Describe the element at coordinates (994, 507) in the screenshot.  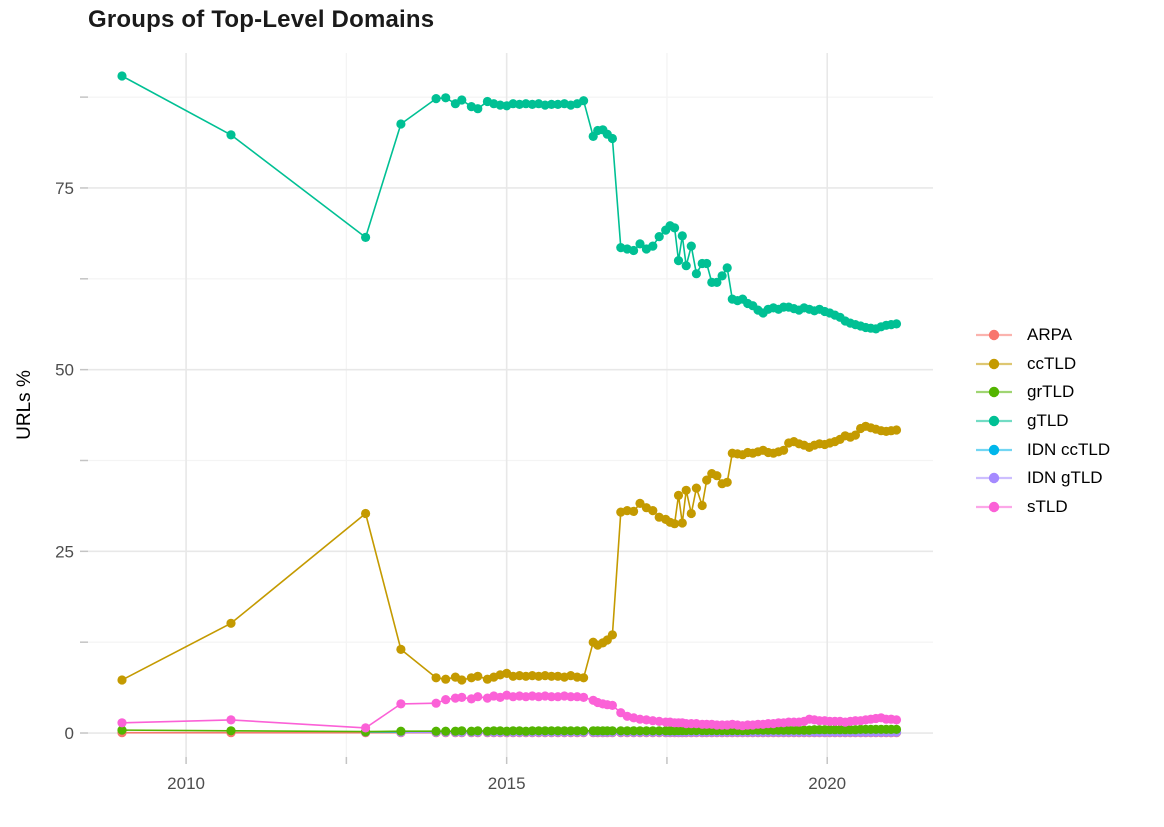
I see `legend-key-icon-stld` at that location.